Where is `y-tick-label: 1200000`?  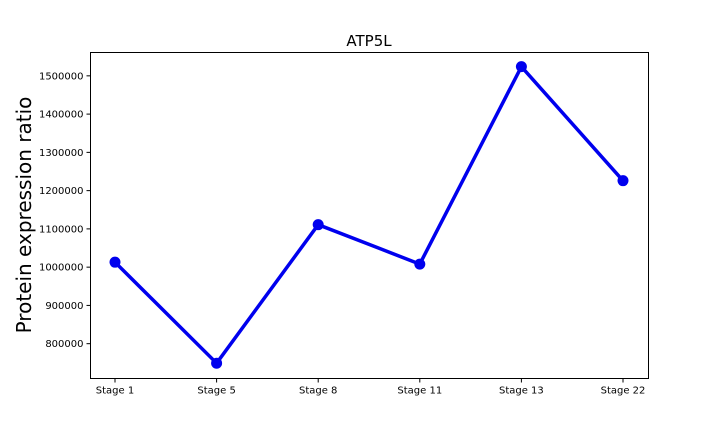 y-tick-label: 1200000 is located at coordinates (61, 191).